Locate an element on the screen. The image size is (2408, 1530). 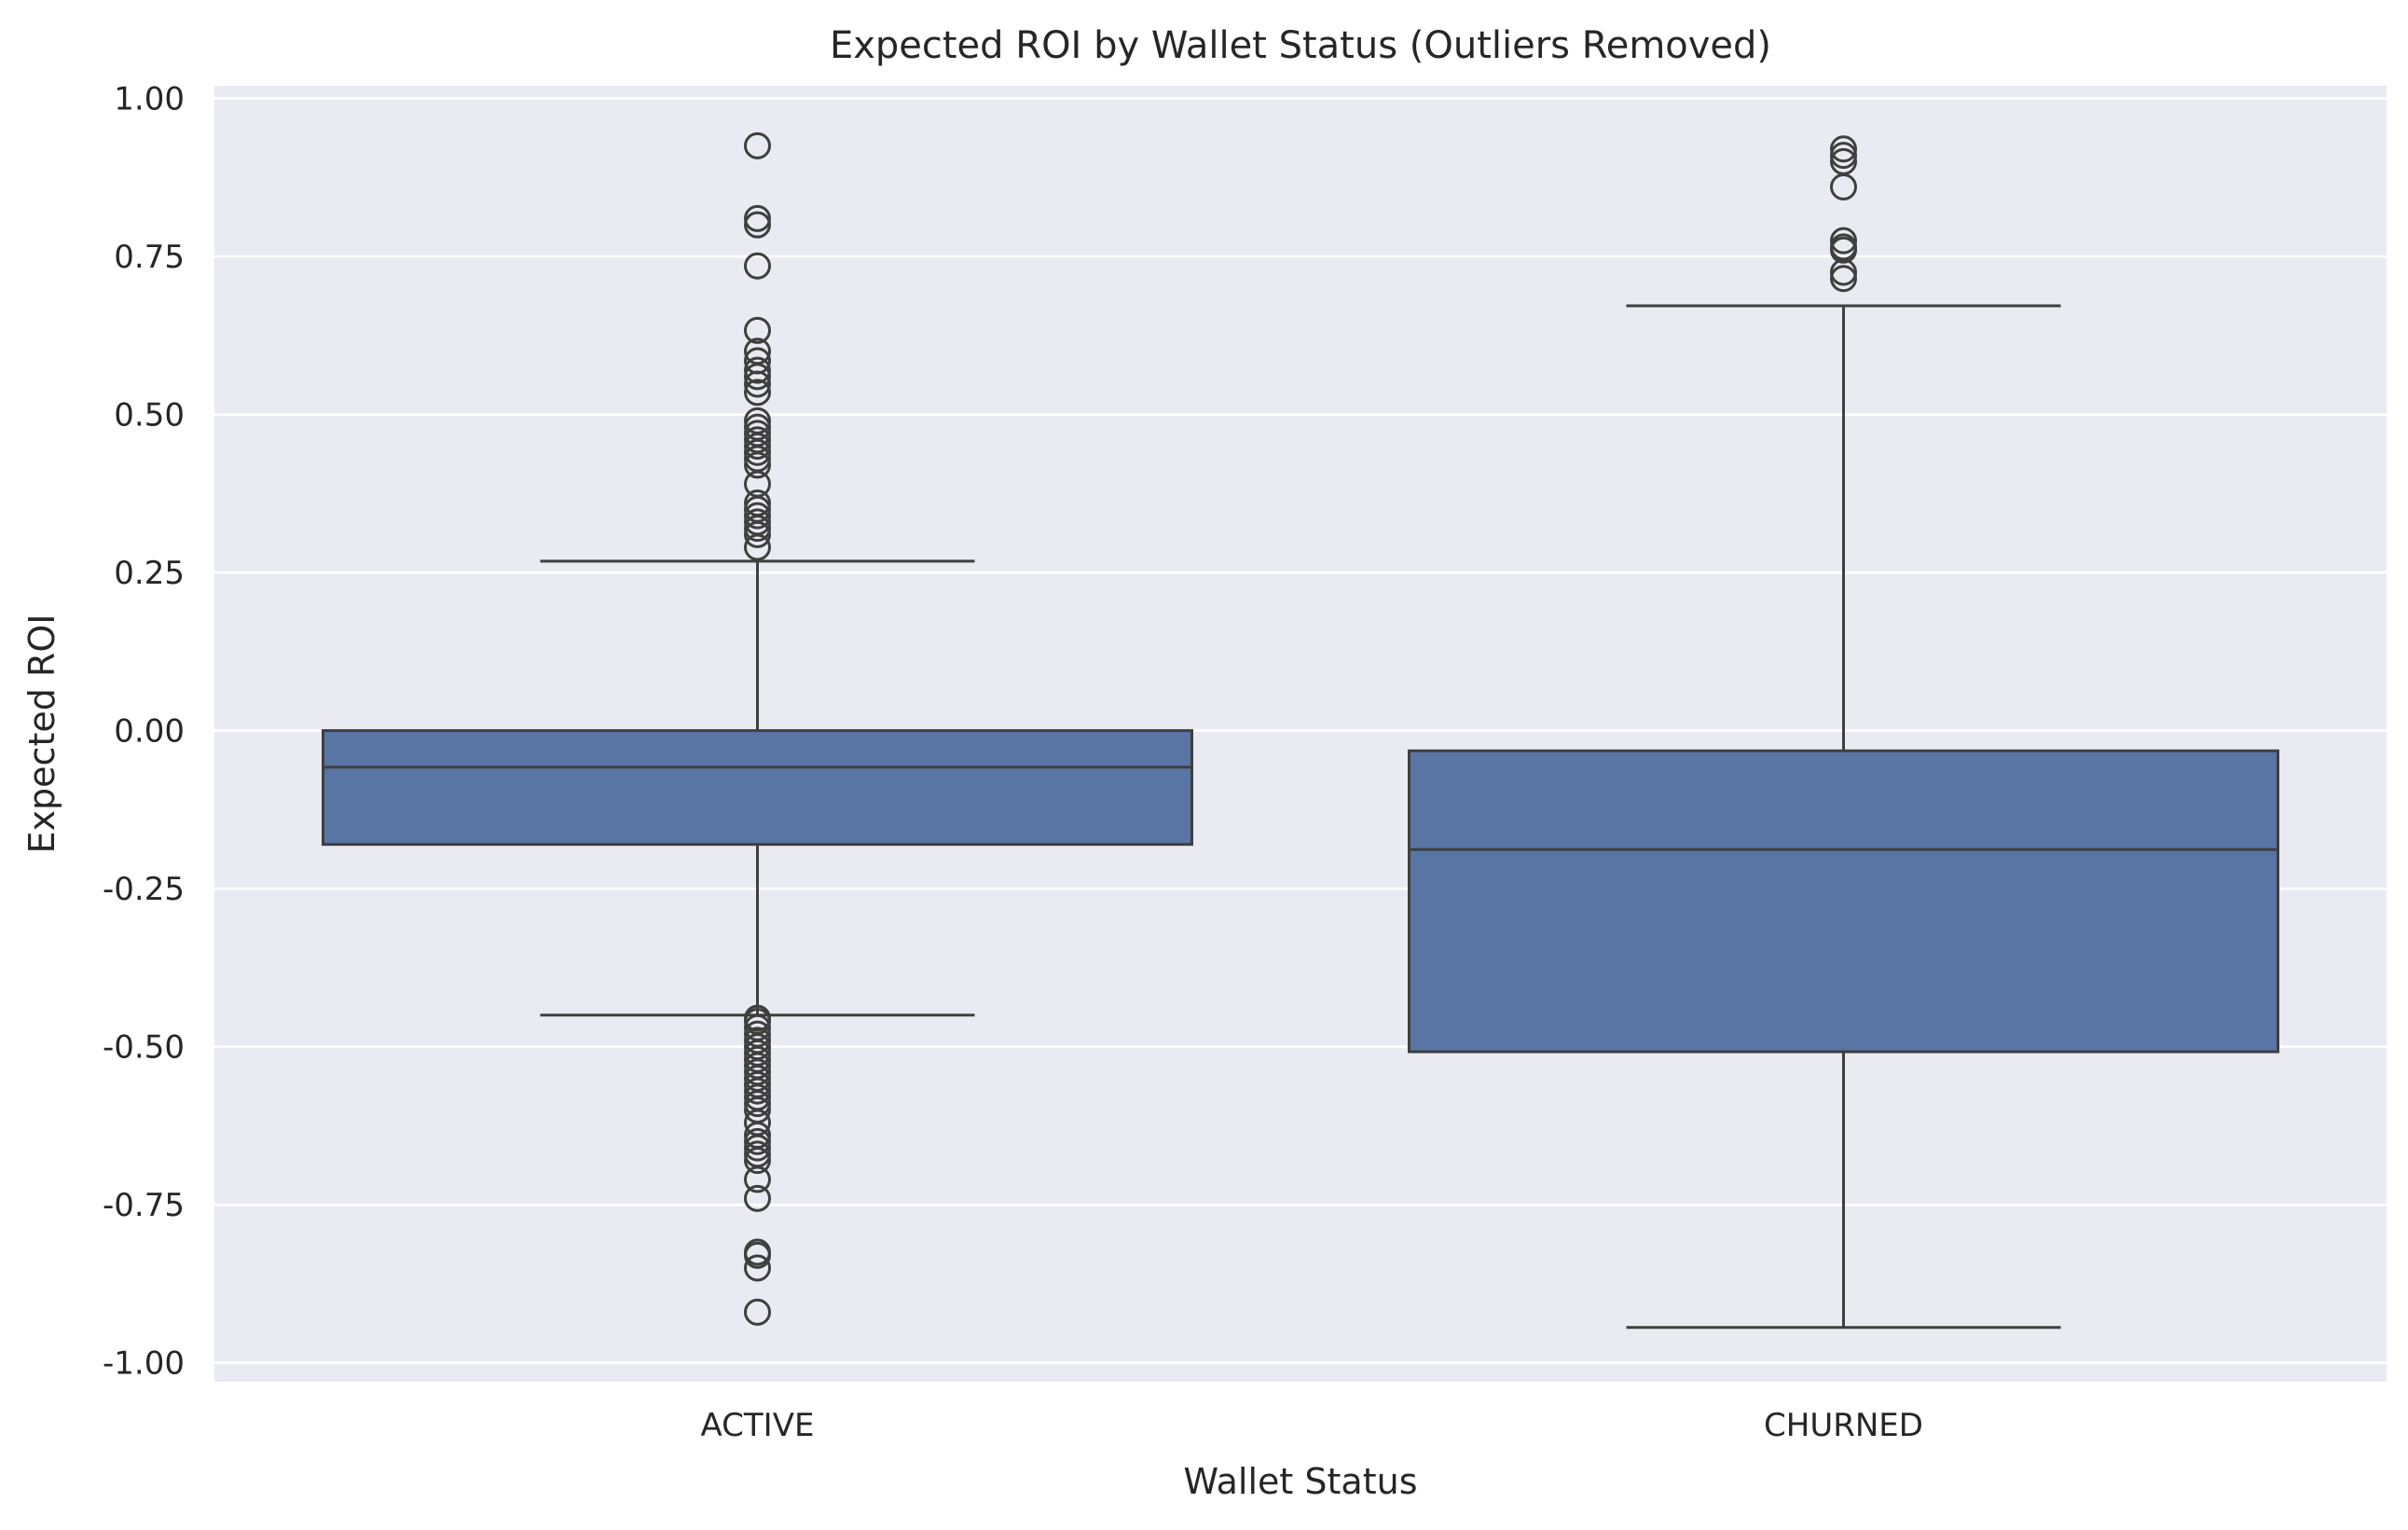
y-tick-label: -1.00 is located at coordinates (144, 1364).